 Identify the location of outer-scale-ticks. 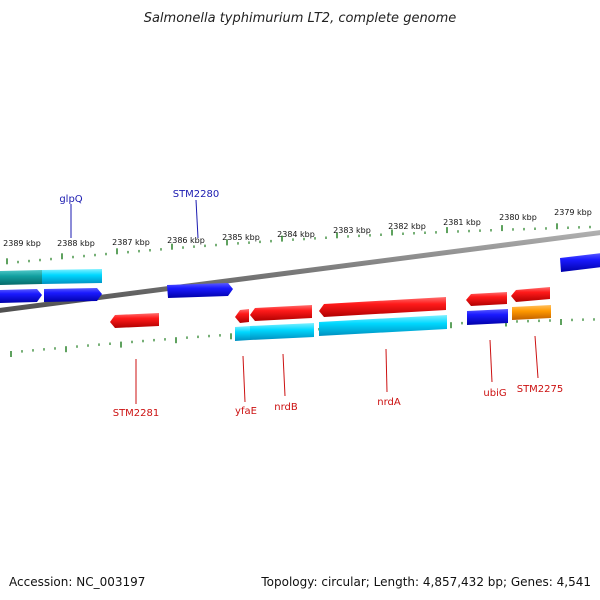
(298, 244).